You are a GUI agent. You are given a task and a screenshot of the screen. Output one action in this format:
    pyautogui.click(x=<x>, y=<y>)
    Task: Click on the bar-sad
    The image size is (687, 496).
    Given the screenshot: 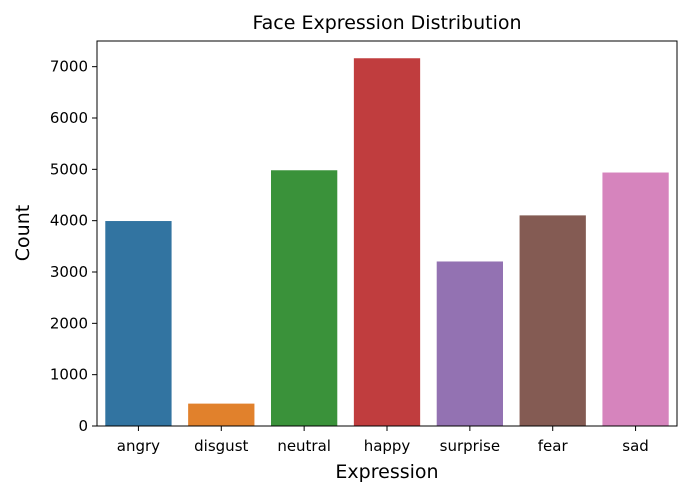 What is the action you would take?
    pyautogui.click(x=635, y=299)
    